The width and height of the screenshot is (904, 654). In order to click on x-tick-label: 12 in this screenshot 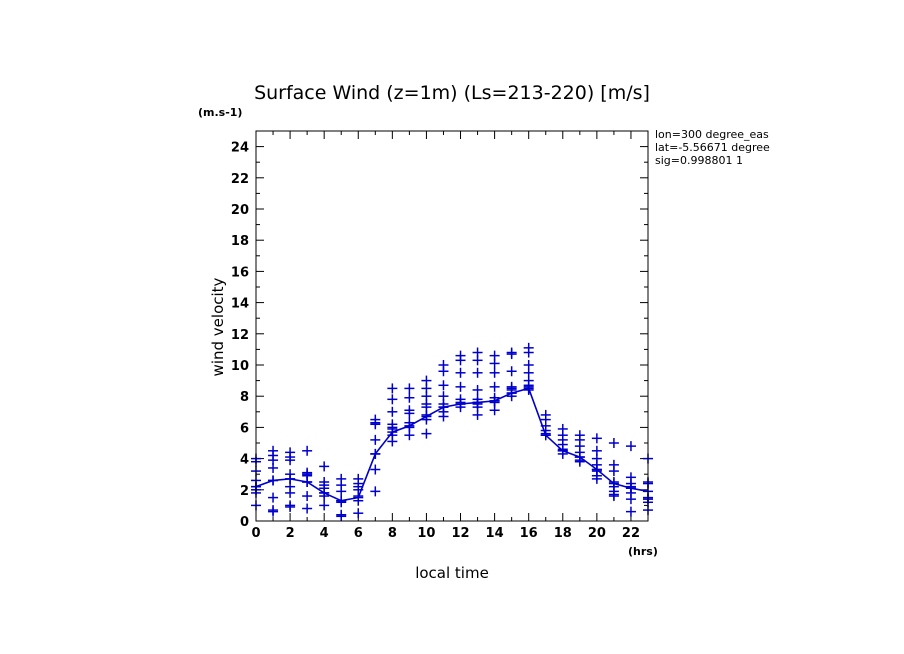, I will do `click(460, 533)`.